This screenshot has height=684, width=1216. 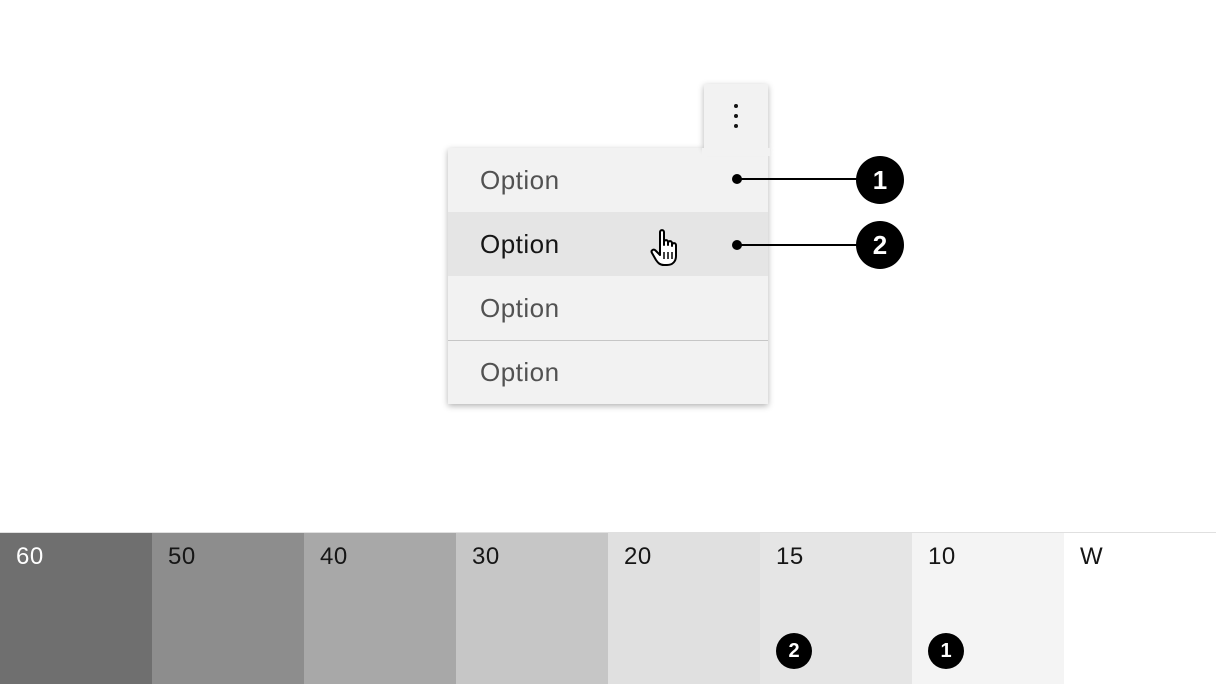 What do you see at coordinates (608, 308) in the screenshot?
I see `menu-item-option-3: Option` at bounding box center [608, 308].